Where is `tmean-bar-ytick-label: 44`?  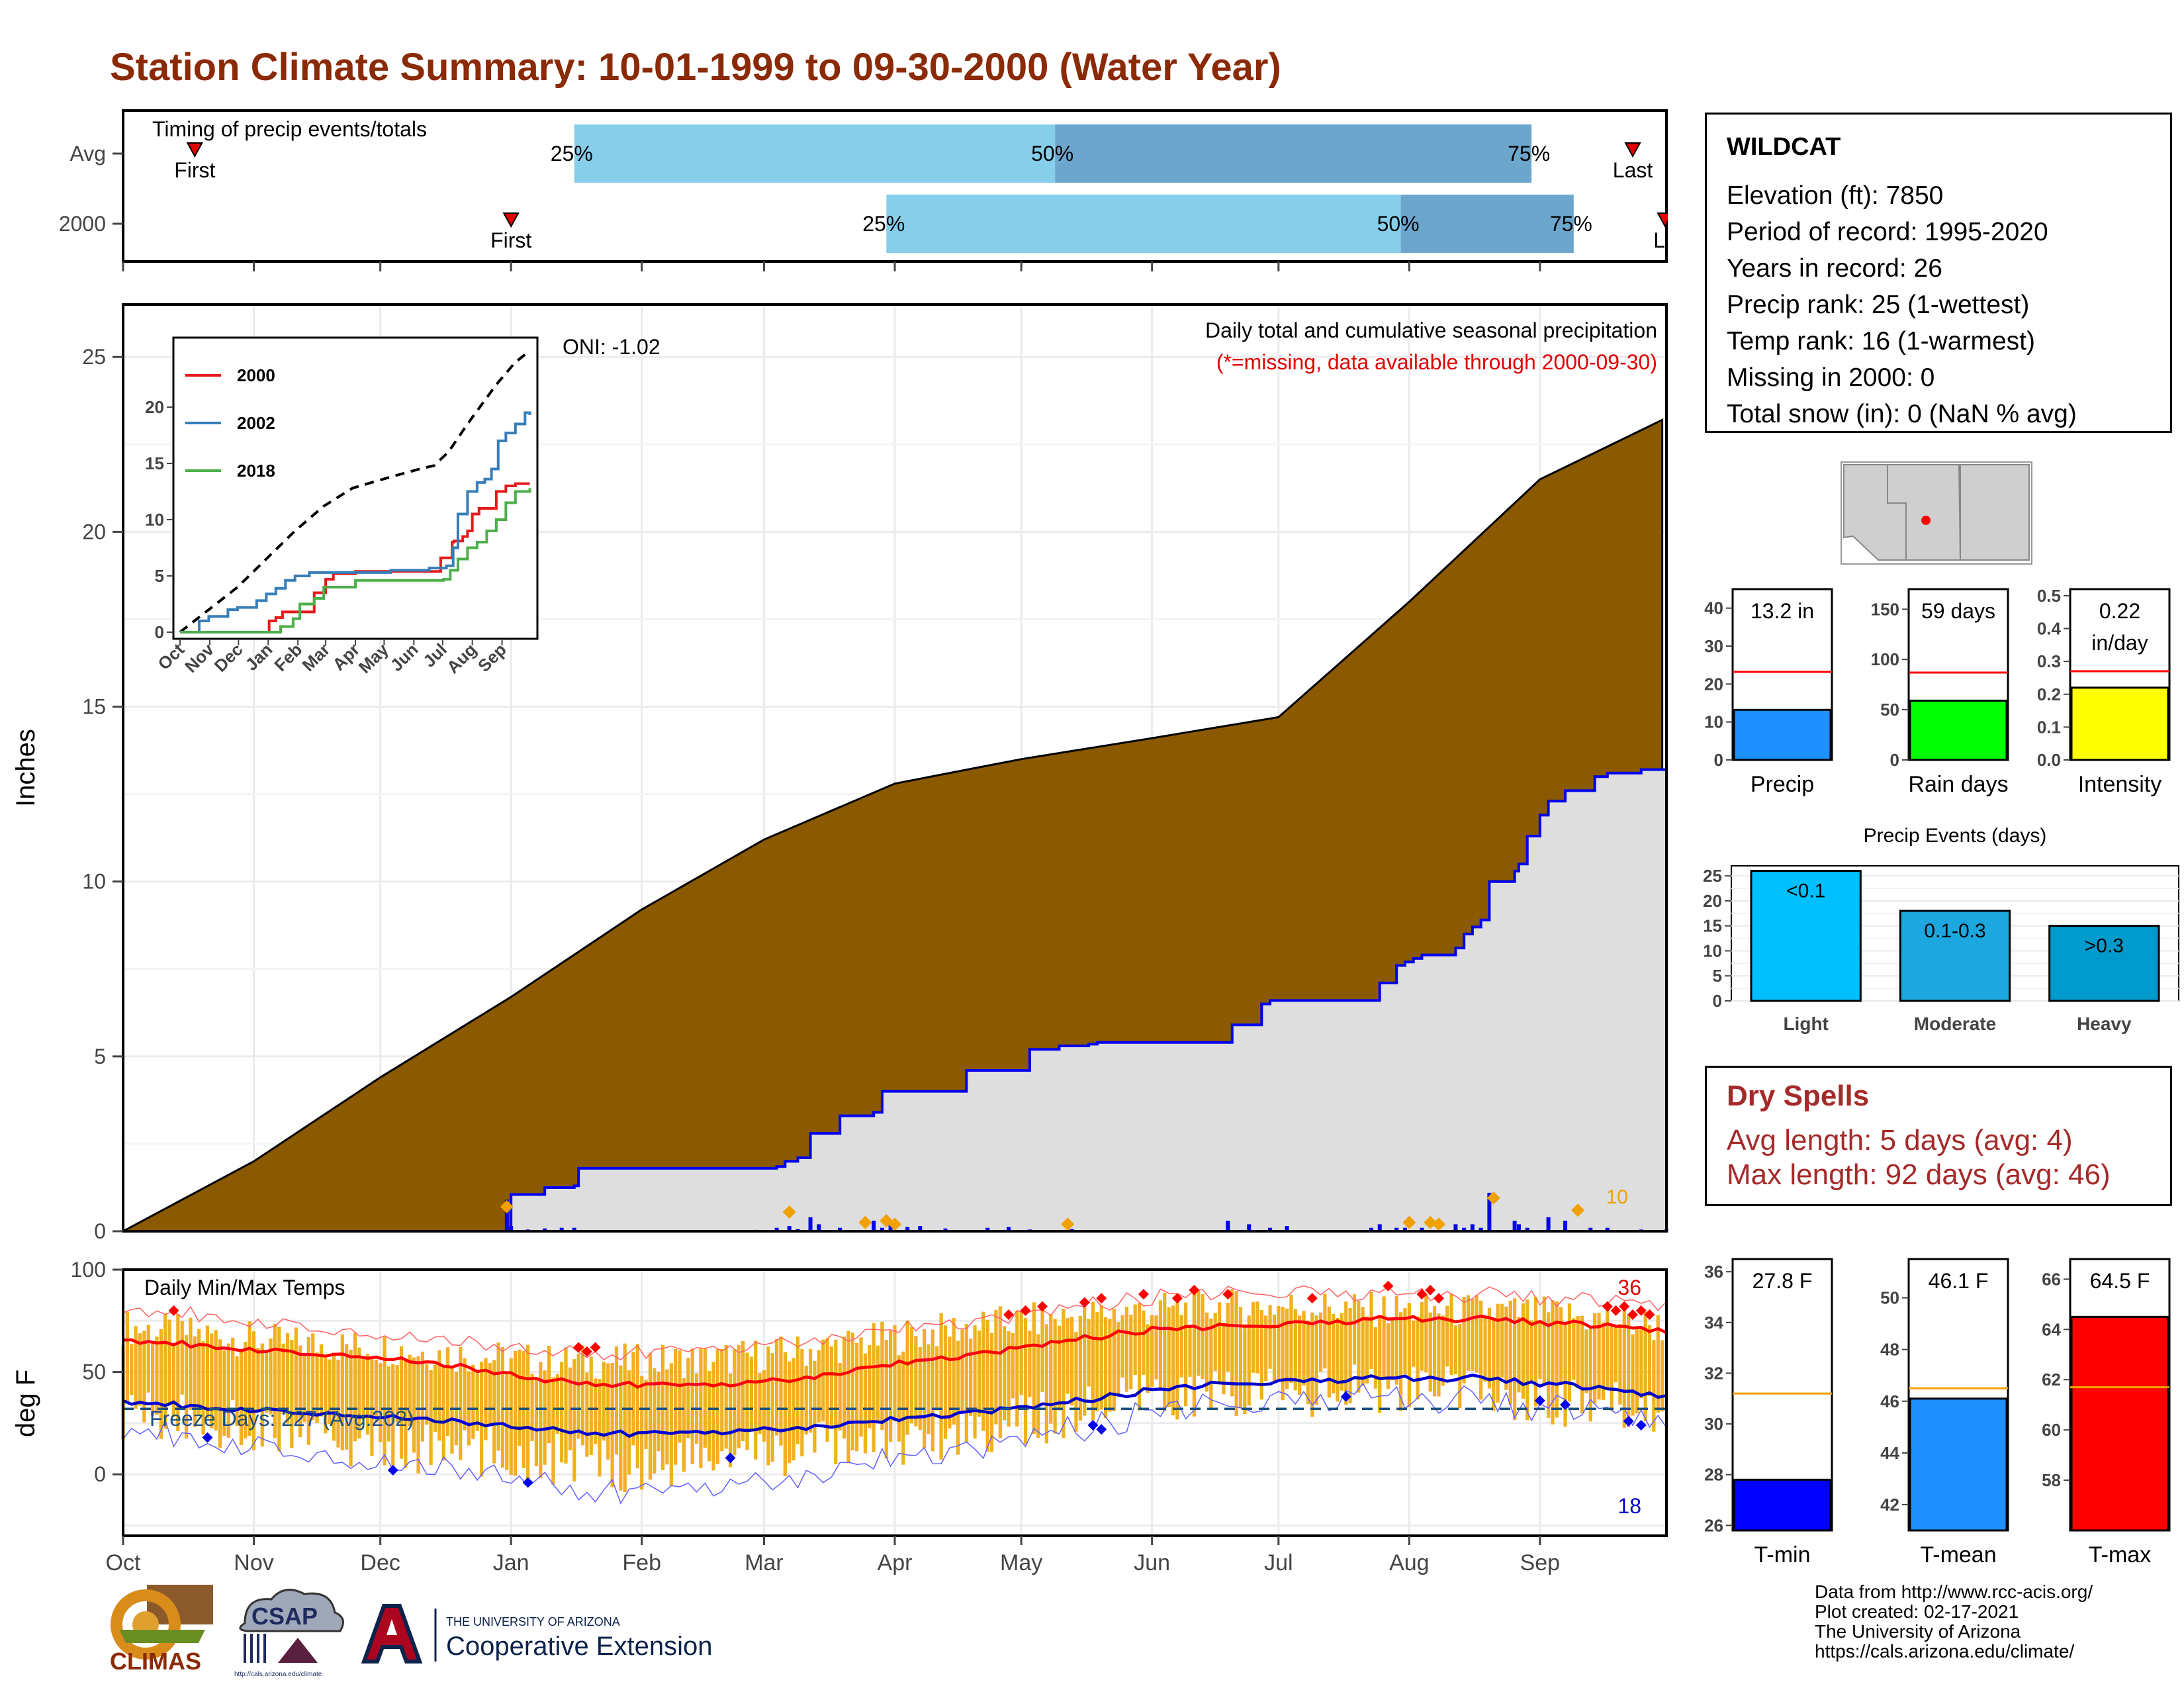
tmean-bar-ytick-label: 44 is located at coordinates (1889, 1453).